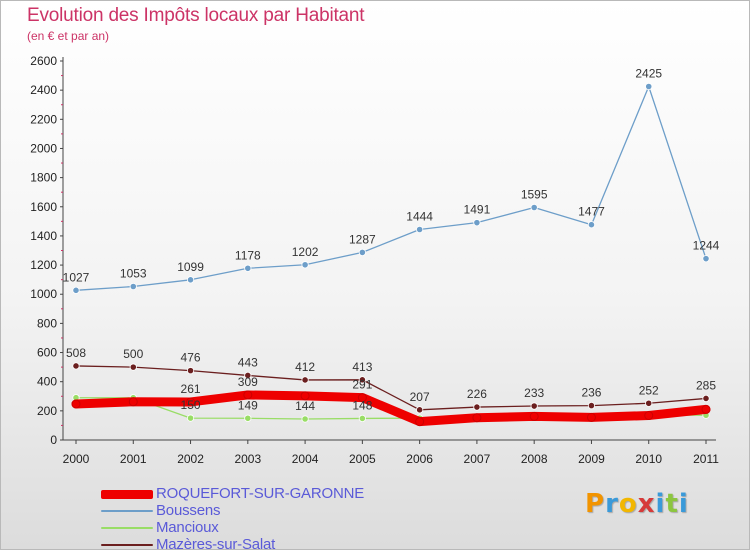  Describe the element at coordinates (649, 390) in the screenshot. I see `data-label-3: 252` at that location.